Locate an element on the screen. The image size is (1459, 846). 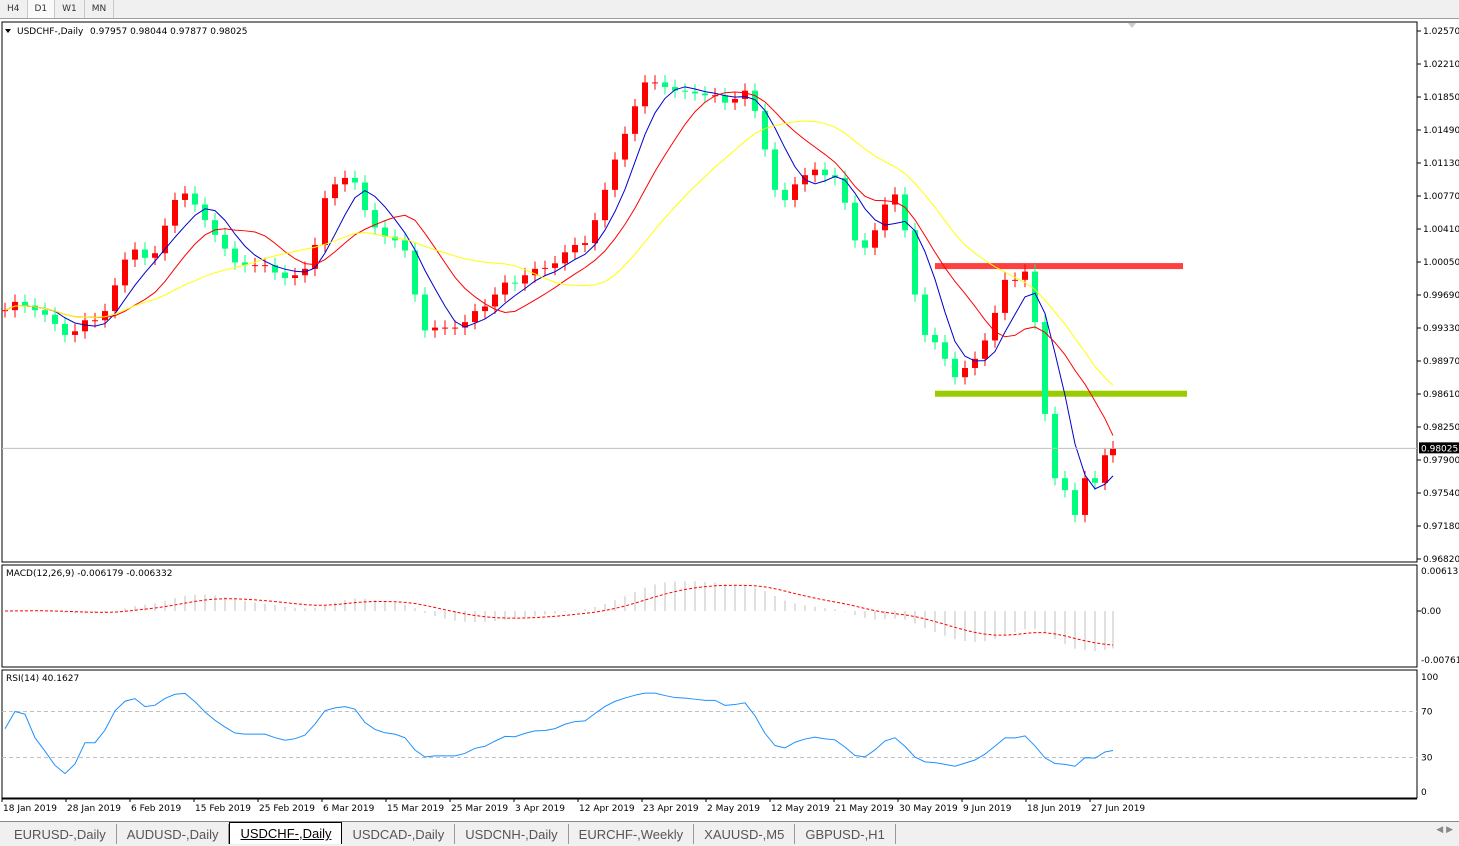
price-tick: 1.00410 is located at coordinates (1441, 230).